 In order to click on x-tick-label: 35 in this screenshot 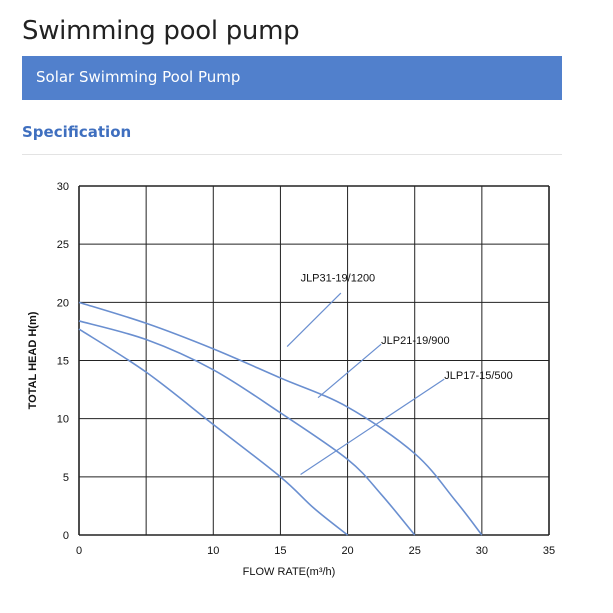, I will do `click(549, 551)`.